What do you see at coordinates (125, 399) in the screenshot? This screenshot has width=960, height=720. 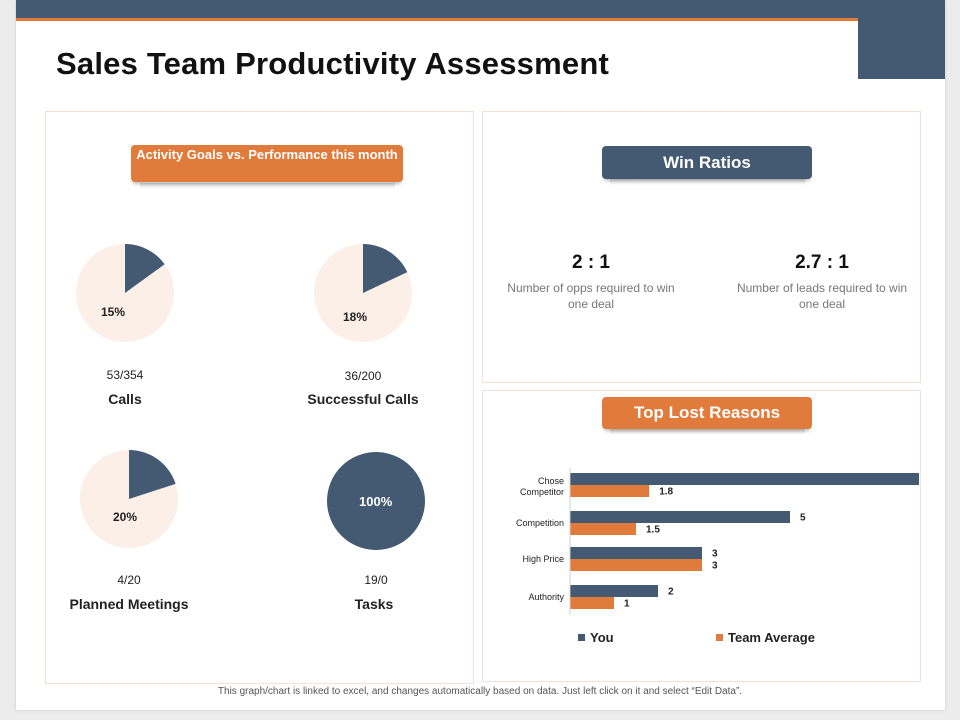 I see `calls-label: Calls` at bounding box center [125, 399].